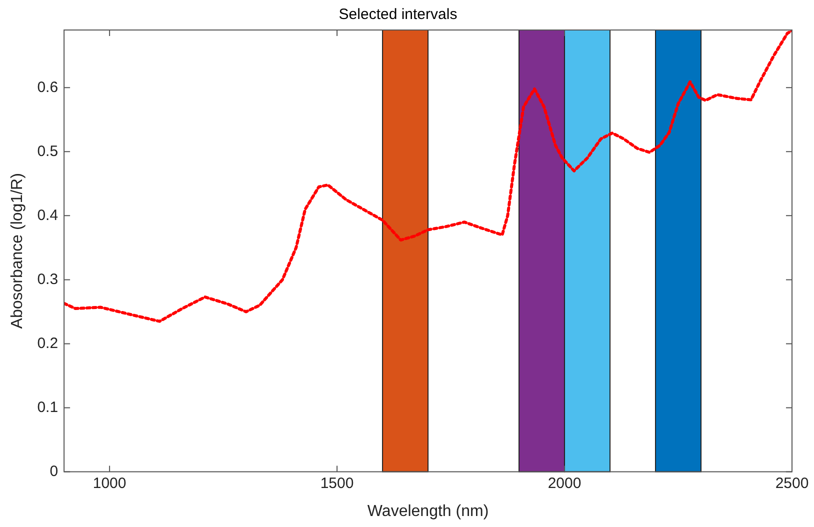 This screenshot has width=814, height=527. Describe the element at coordinates (792, 483) in the screenshot. I see `x-tick-label: 2500` at that location.